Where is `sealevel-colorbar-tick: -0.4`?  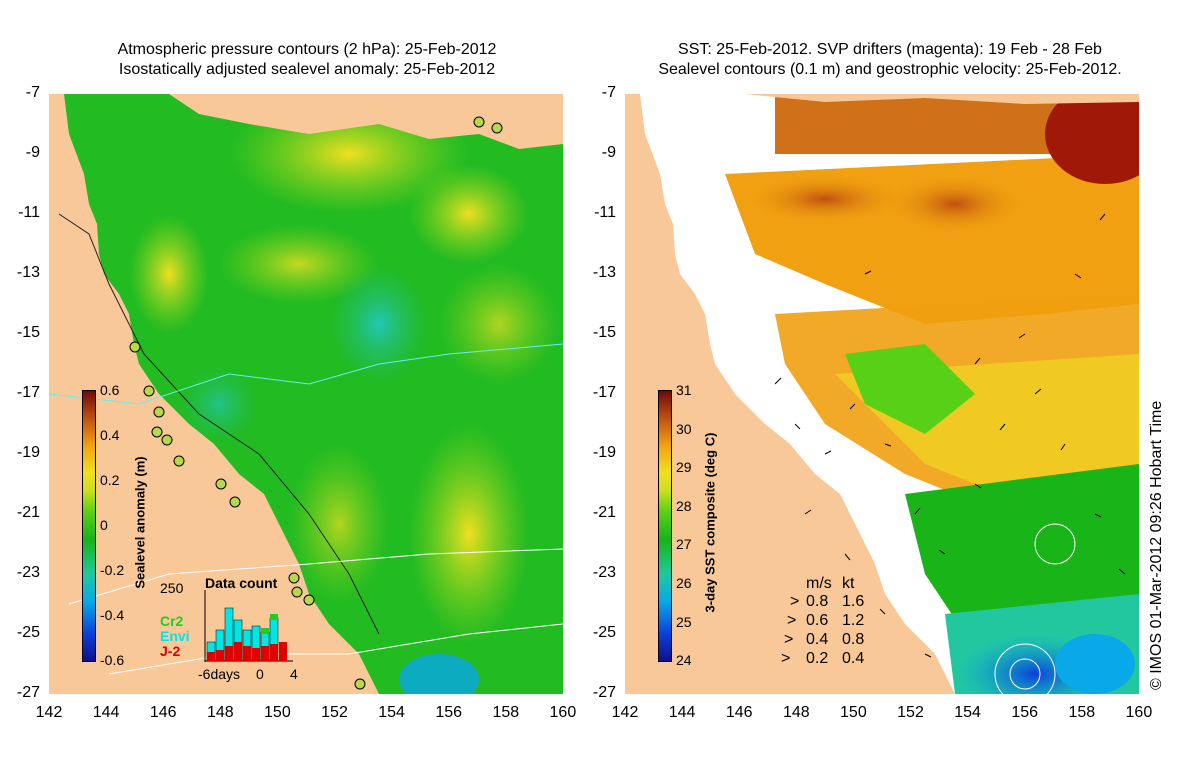
sealevel-colorbar-tick: -0.4 is located at coordinates (112, 615).